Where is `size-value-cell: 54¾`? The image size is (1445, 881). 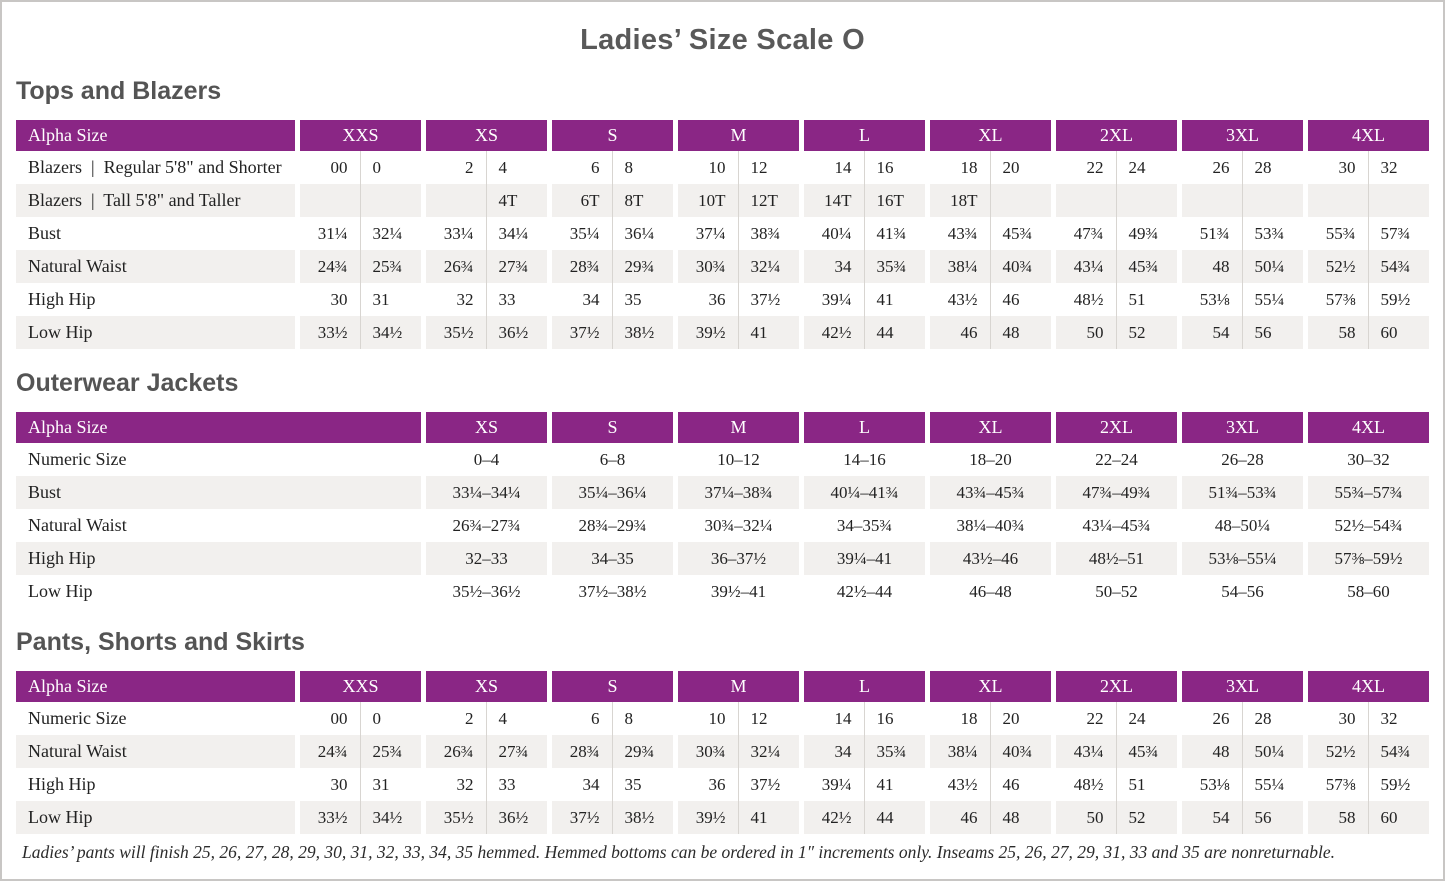
size-value-cell: 54¾ is located at coordinates (1395, 266).